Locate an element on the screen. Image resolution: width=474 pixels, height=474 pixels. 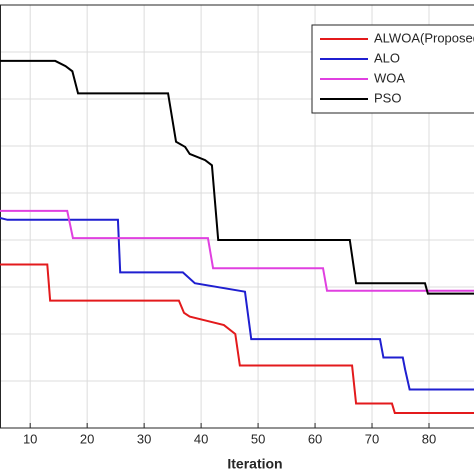
legend-label: PSO is located at coordinates (387, 97).